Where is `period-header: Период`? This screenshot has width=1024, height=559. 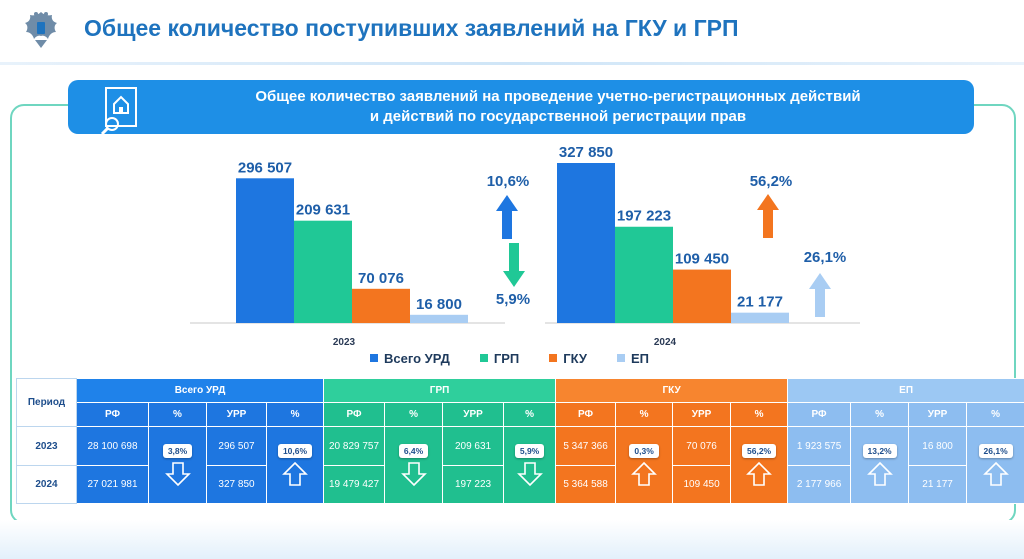
period-header: Период is located at coordinates (46, 402).